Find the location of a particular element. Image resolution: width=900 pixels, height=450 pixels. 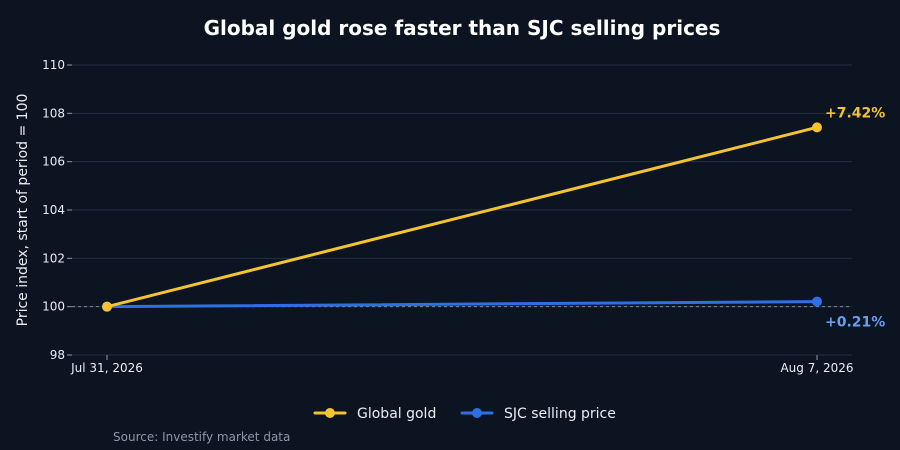

legend-item: Global gold is located at coordinates (374, 414).